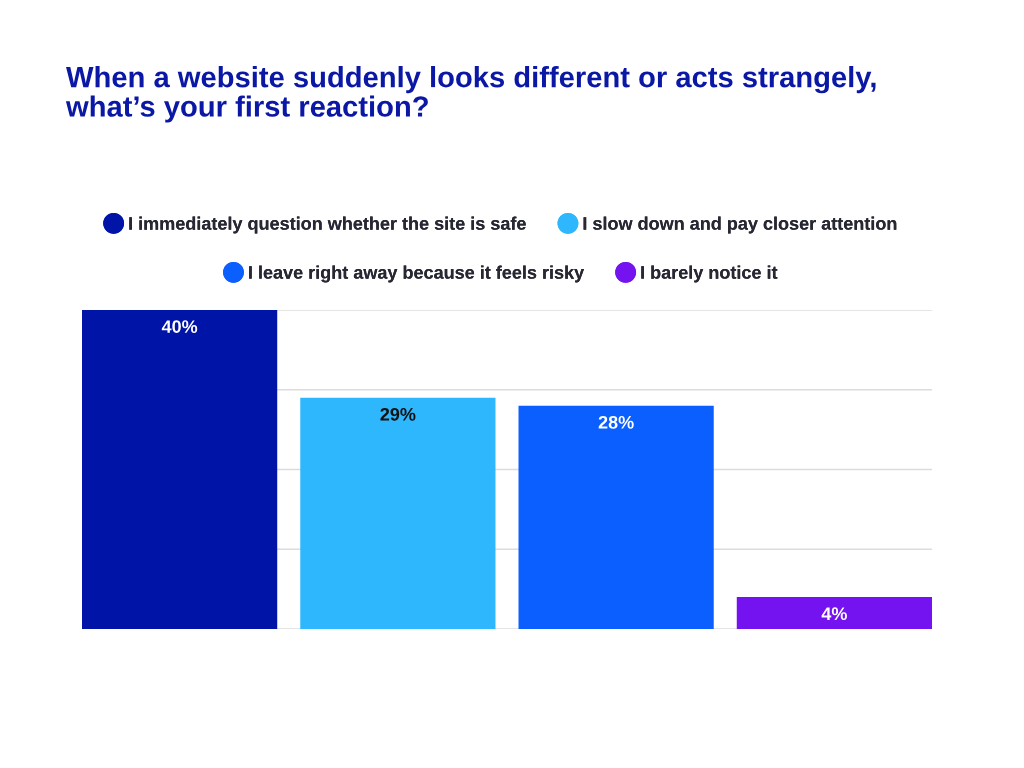 This screenshot has height=768, width=1024. I want to click on legend-label: I slow down and pay closer attention, so click(740, 225).